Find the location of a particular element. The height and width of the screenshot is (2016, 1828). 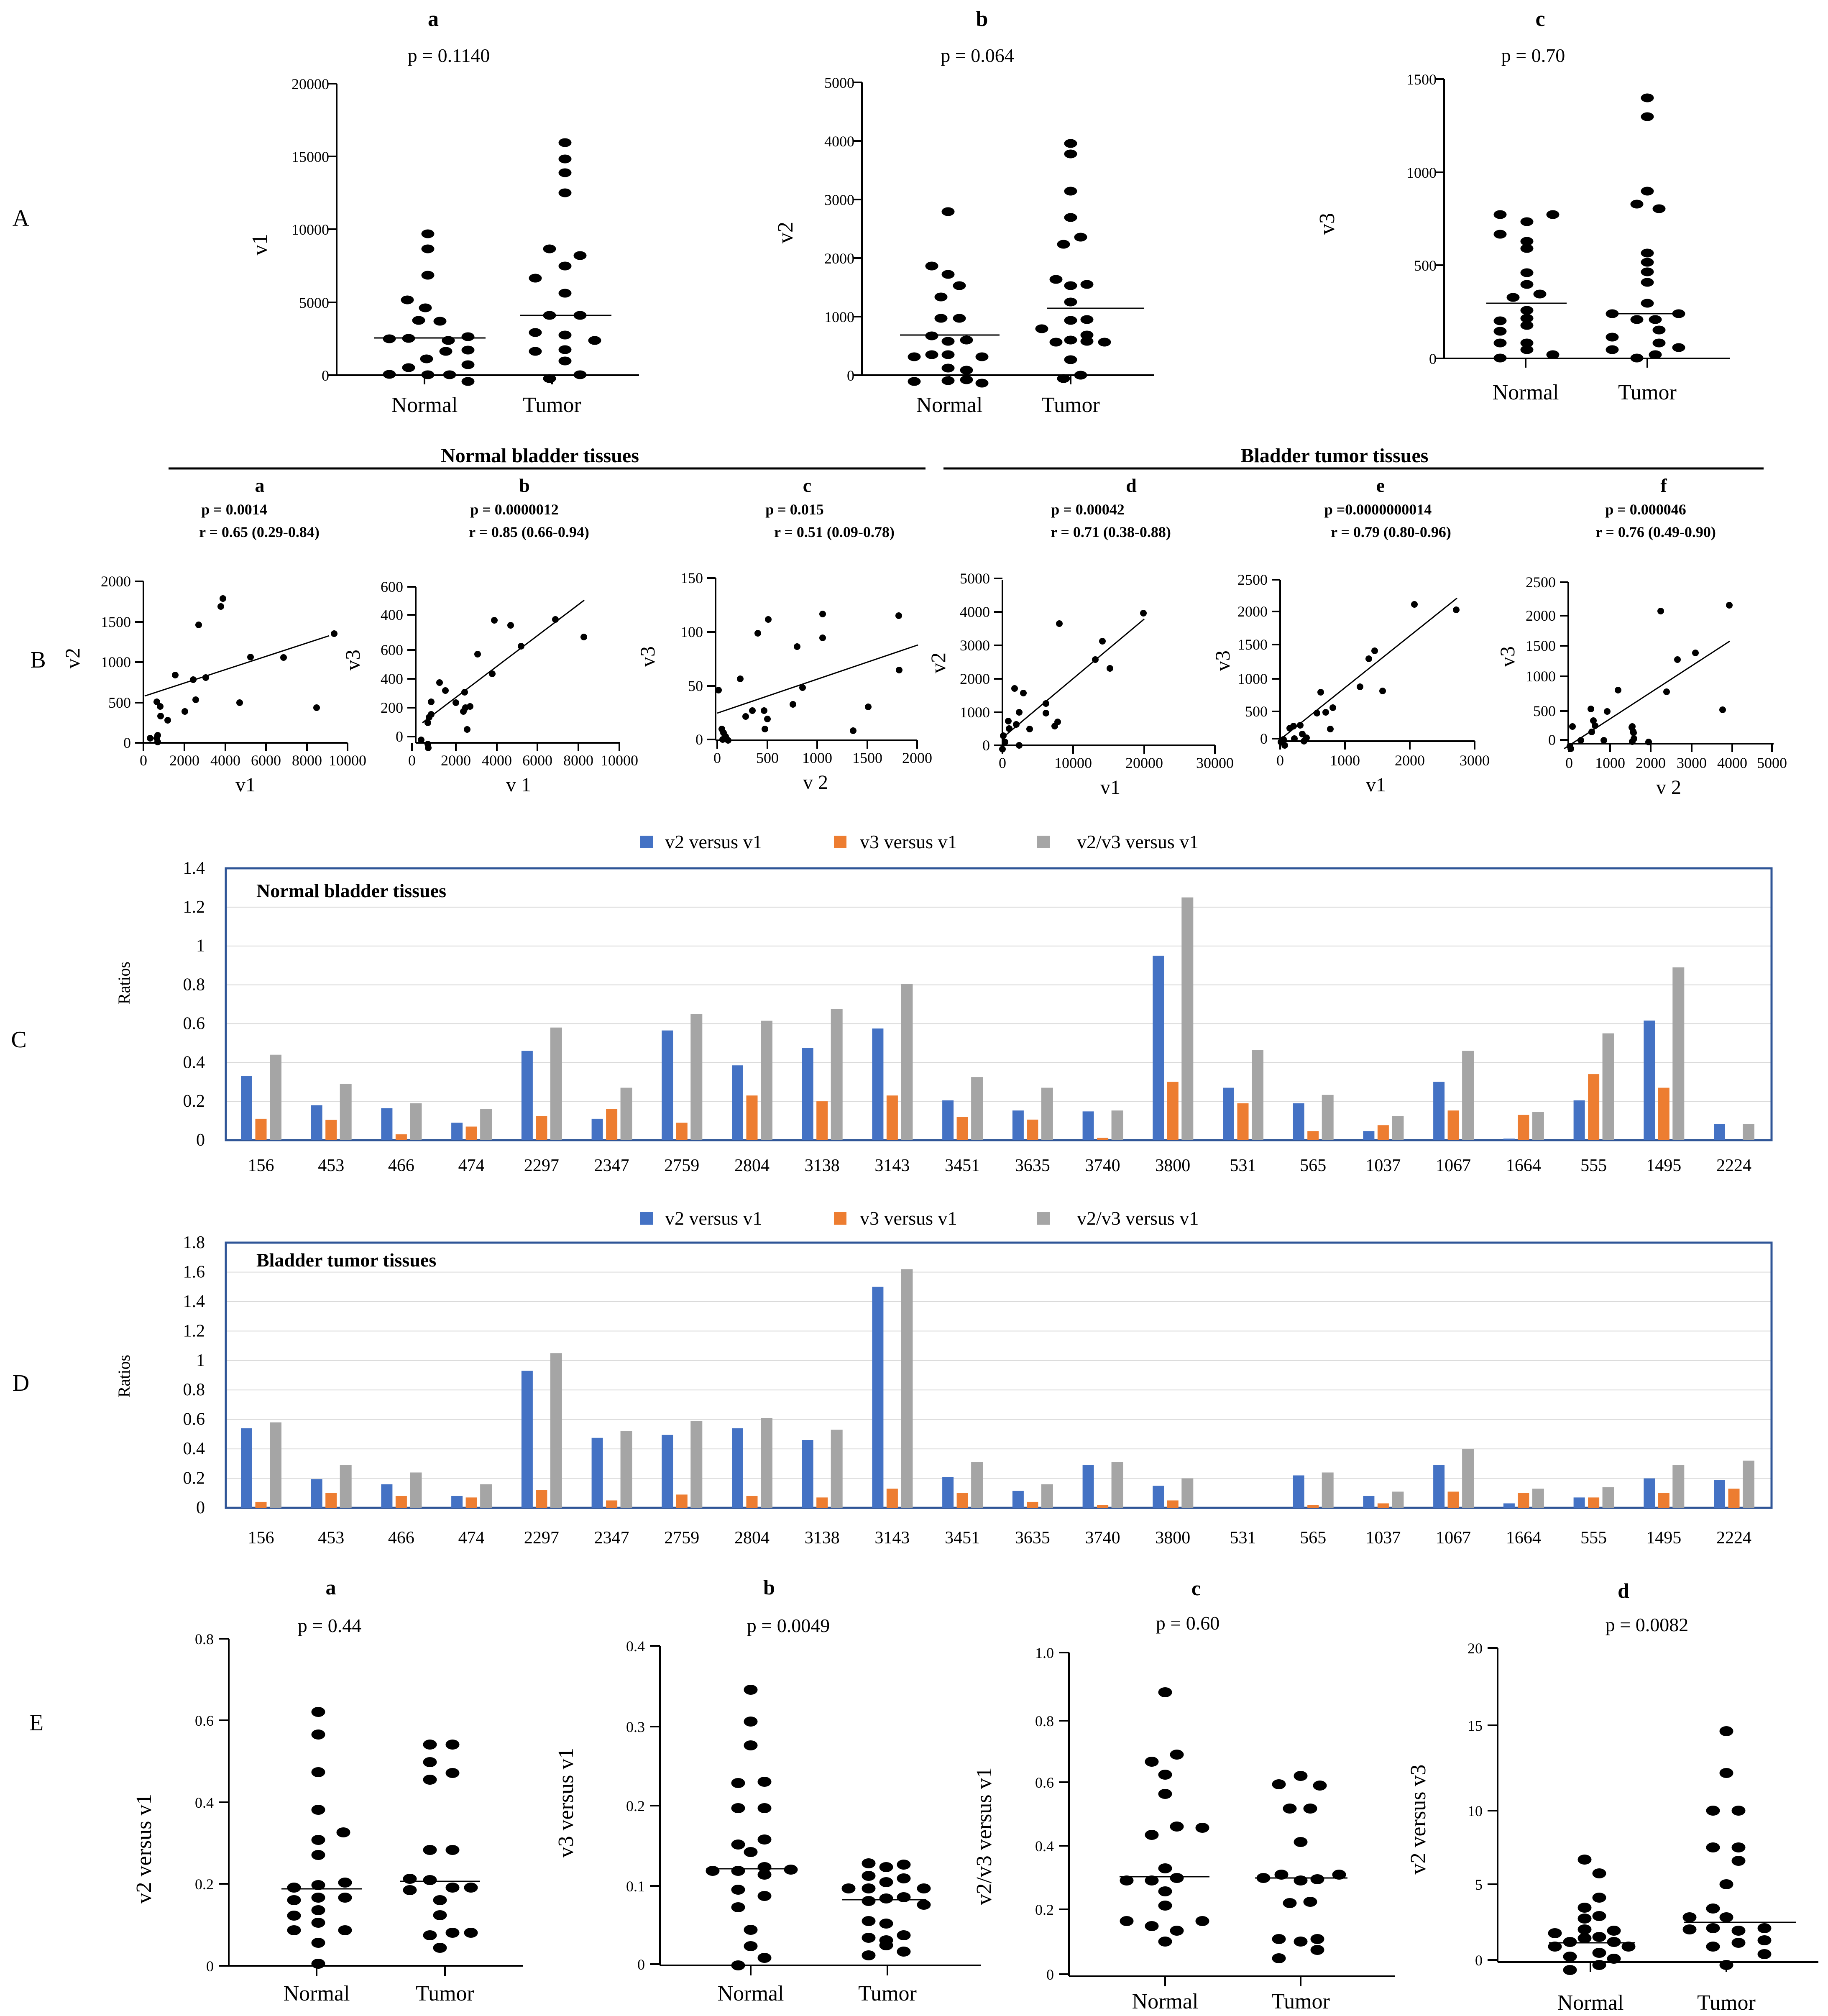

svg-text: p =0.0000000014 is located at coordinates (1378, 509).